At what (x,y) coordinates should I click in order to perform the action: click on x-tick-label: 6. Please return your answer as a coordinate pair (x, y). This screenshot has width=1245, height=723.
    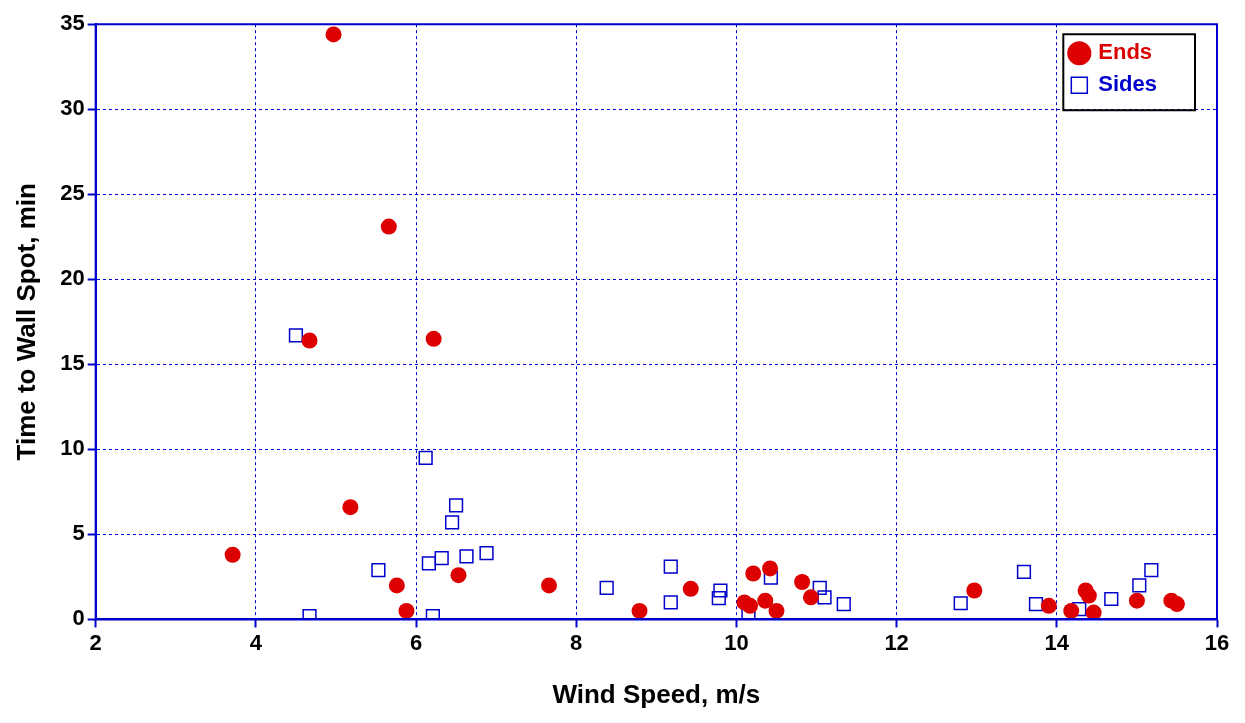
    Looking at the image, I should click on (416, 642).